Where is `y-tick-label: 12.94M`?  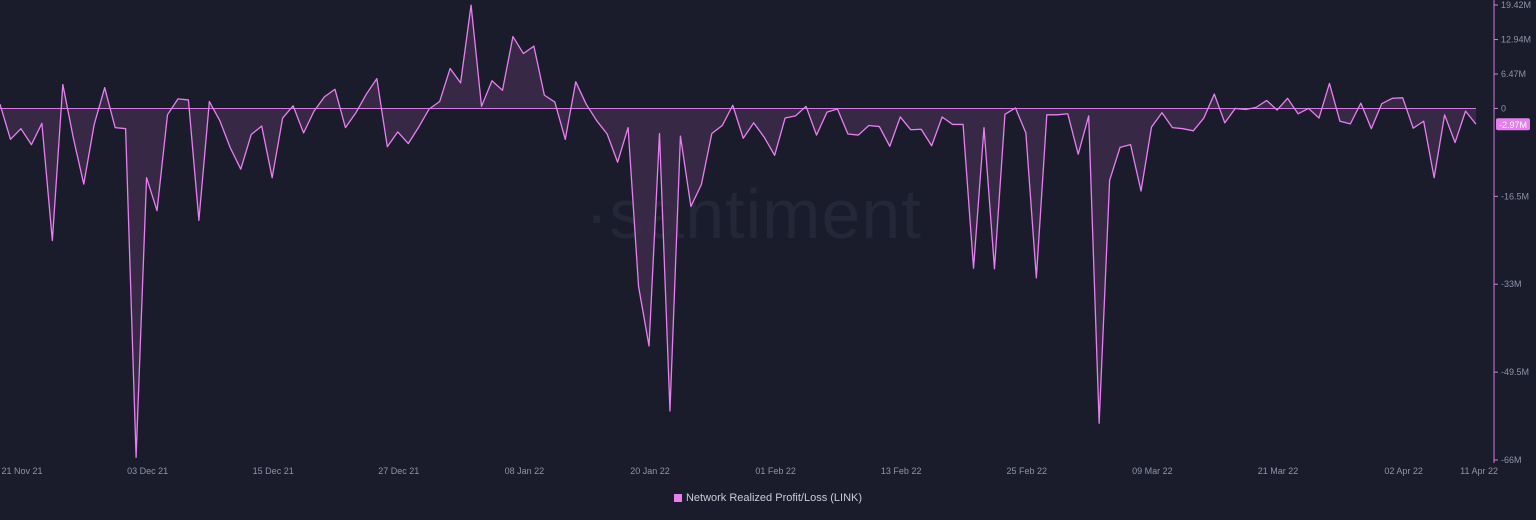
y-tick-label: 12.94M is located at coordinates (1516, 40).